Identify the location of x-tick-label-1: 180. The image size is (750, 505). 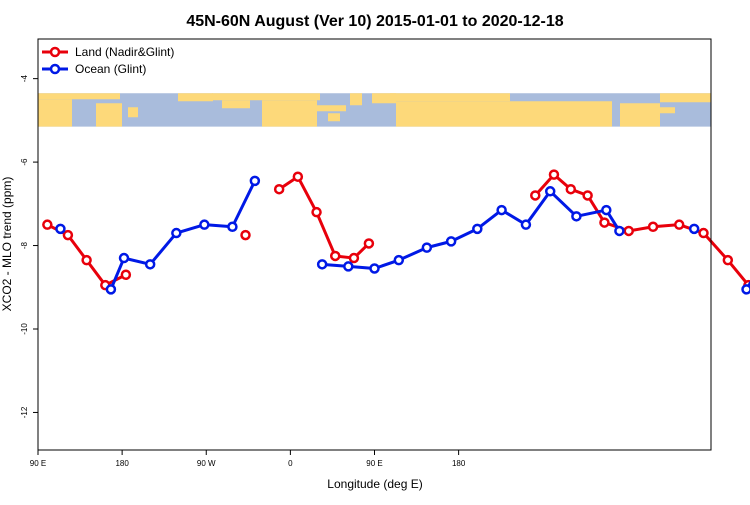
(122, 463).